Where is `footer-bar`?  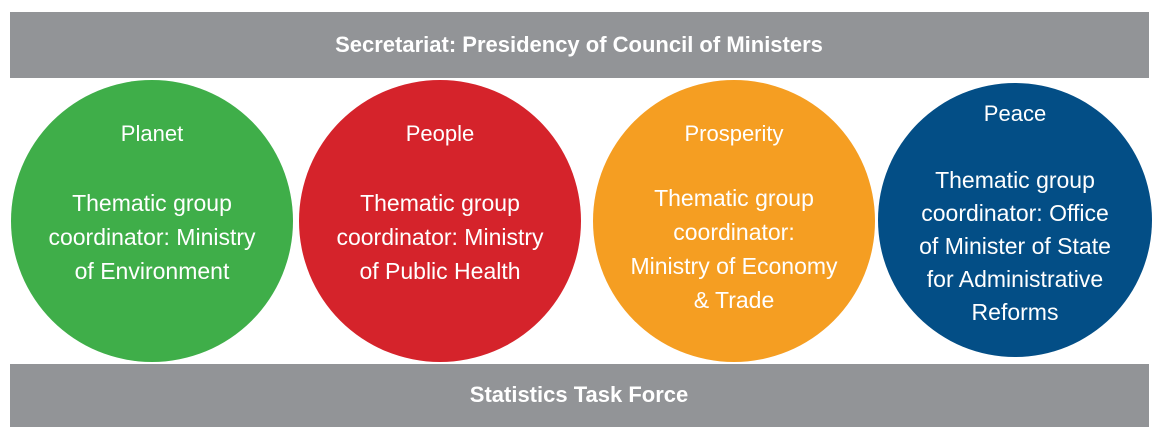
footer-bar is located at coordinates (579, 395).